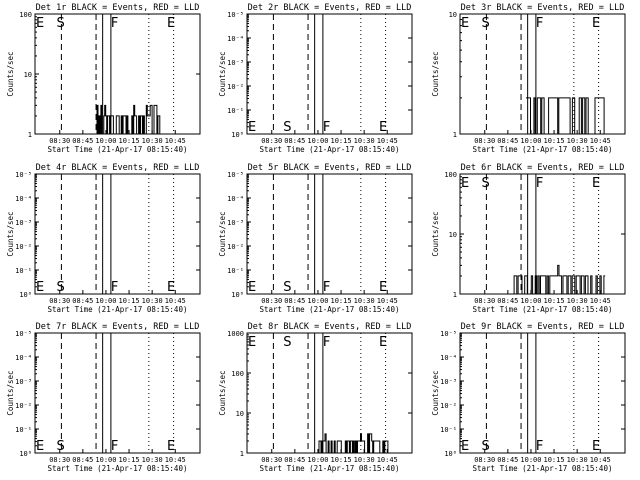 This screenshot has width=640, height=480. Describe the element at coordinates (448, 430) in the screenshot. I see `y-tick-label: 10⁻¹` at that location.